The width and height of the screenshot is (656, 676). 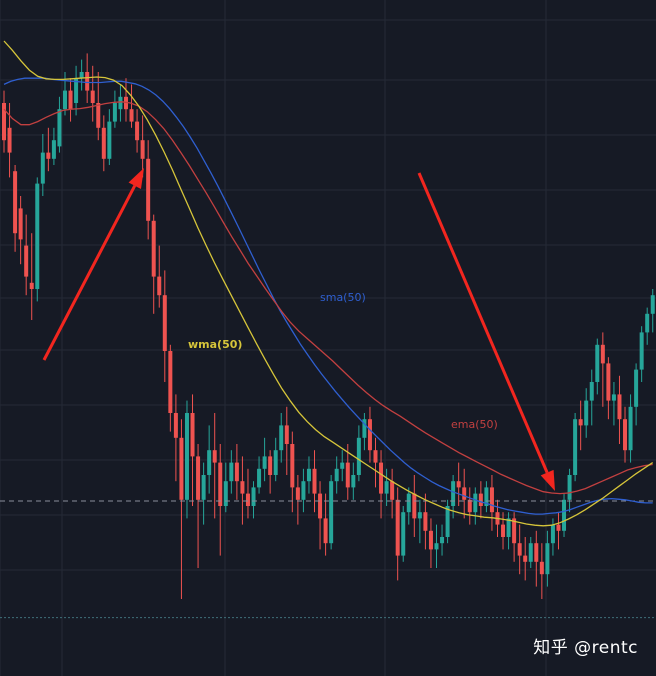 What do you see at coordinates (215, 344) in the screenshot?
I see `wma-label: wma(50)` at bounding box center [215, 344].